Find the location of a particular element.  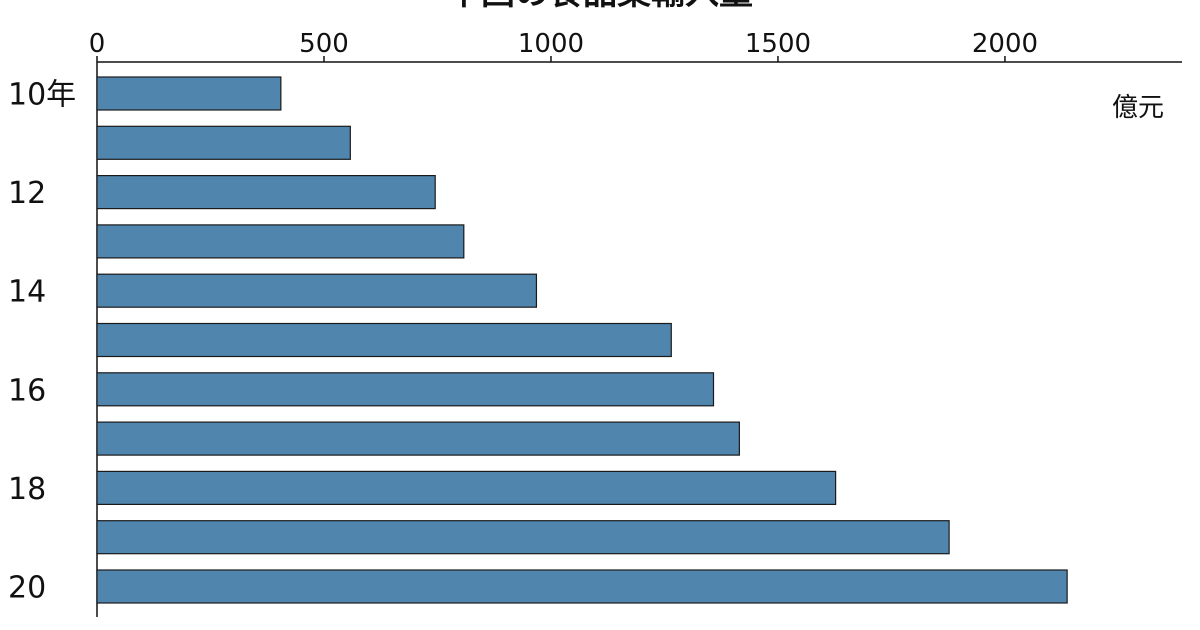

x-tick-label: 500 is located at coordinates (324, 44).